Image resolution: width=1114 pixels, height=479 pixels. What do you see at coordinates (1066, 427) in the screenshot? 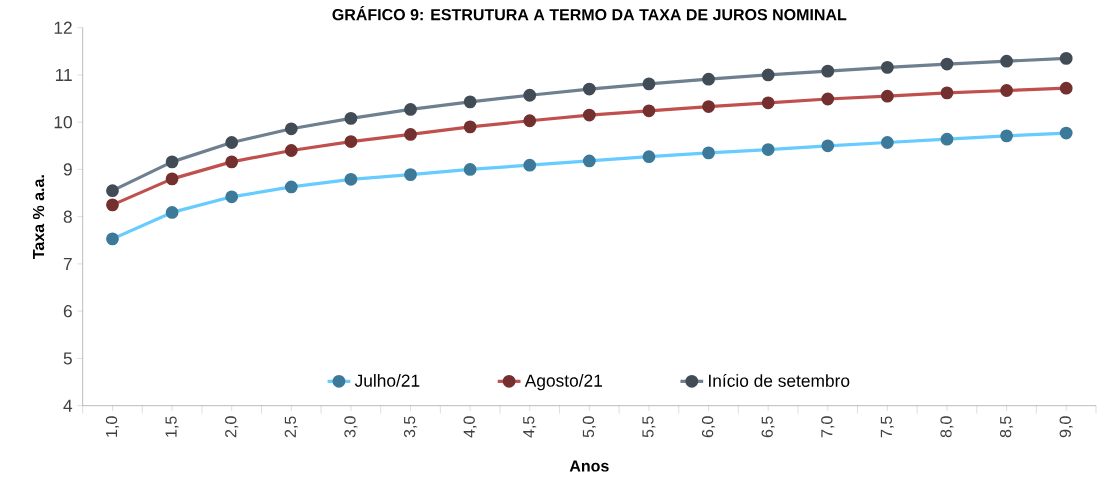
I see `x-tick-label: 9,0` at bounding box center [1066, 427].